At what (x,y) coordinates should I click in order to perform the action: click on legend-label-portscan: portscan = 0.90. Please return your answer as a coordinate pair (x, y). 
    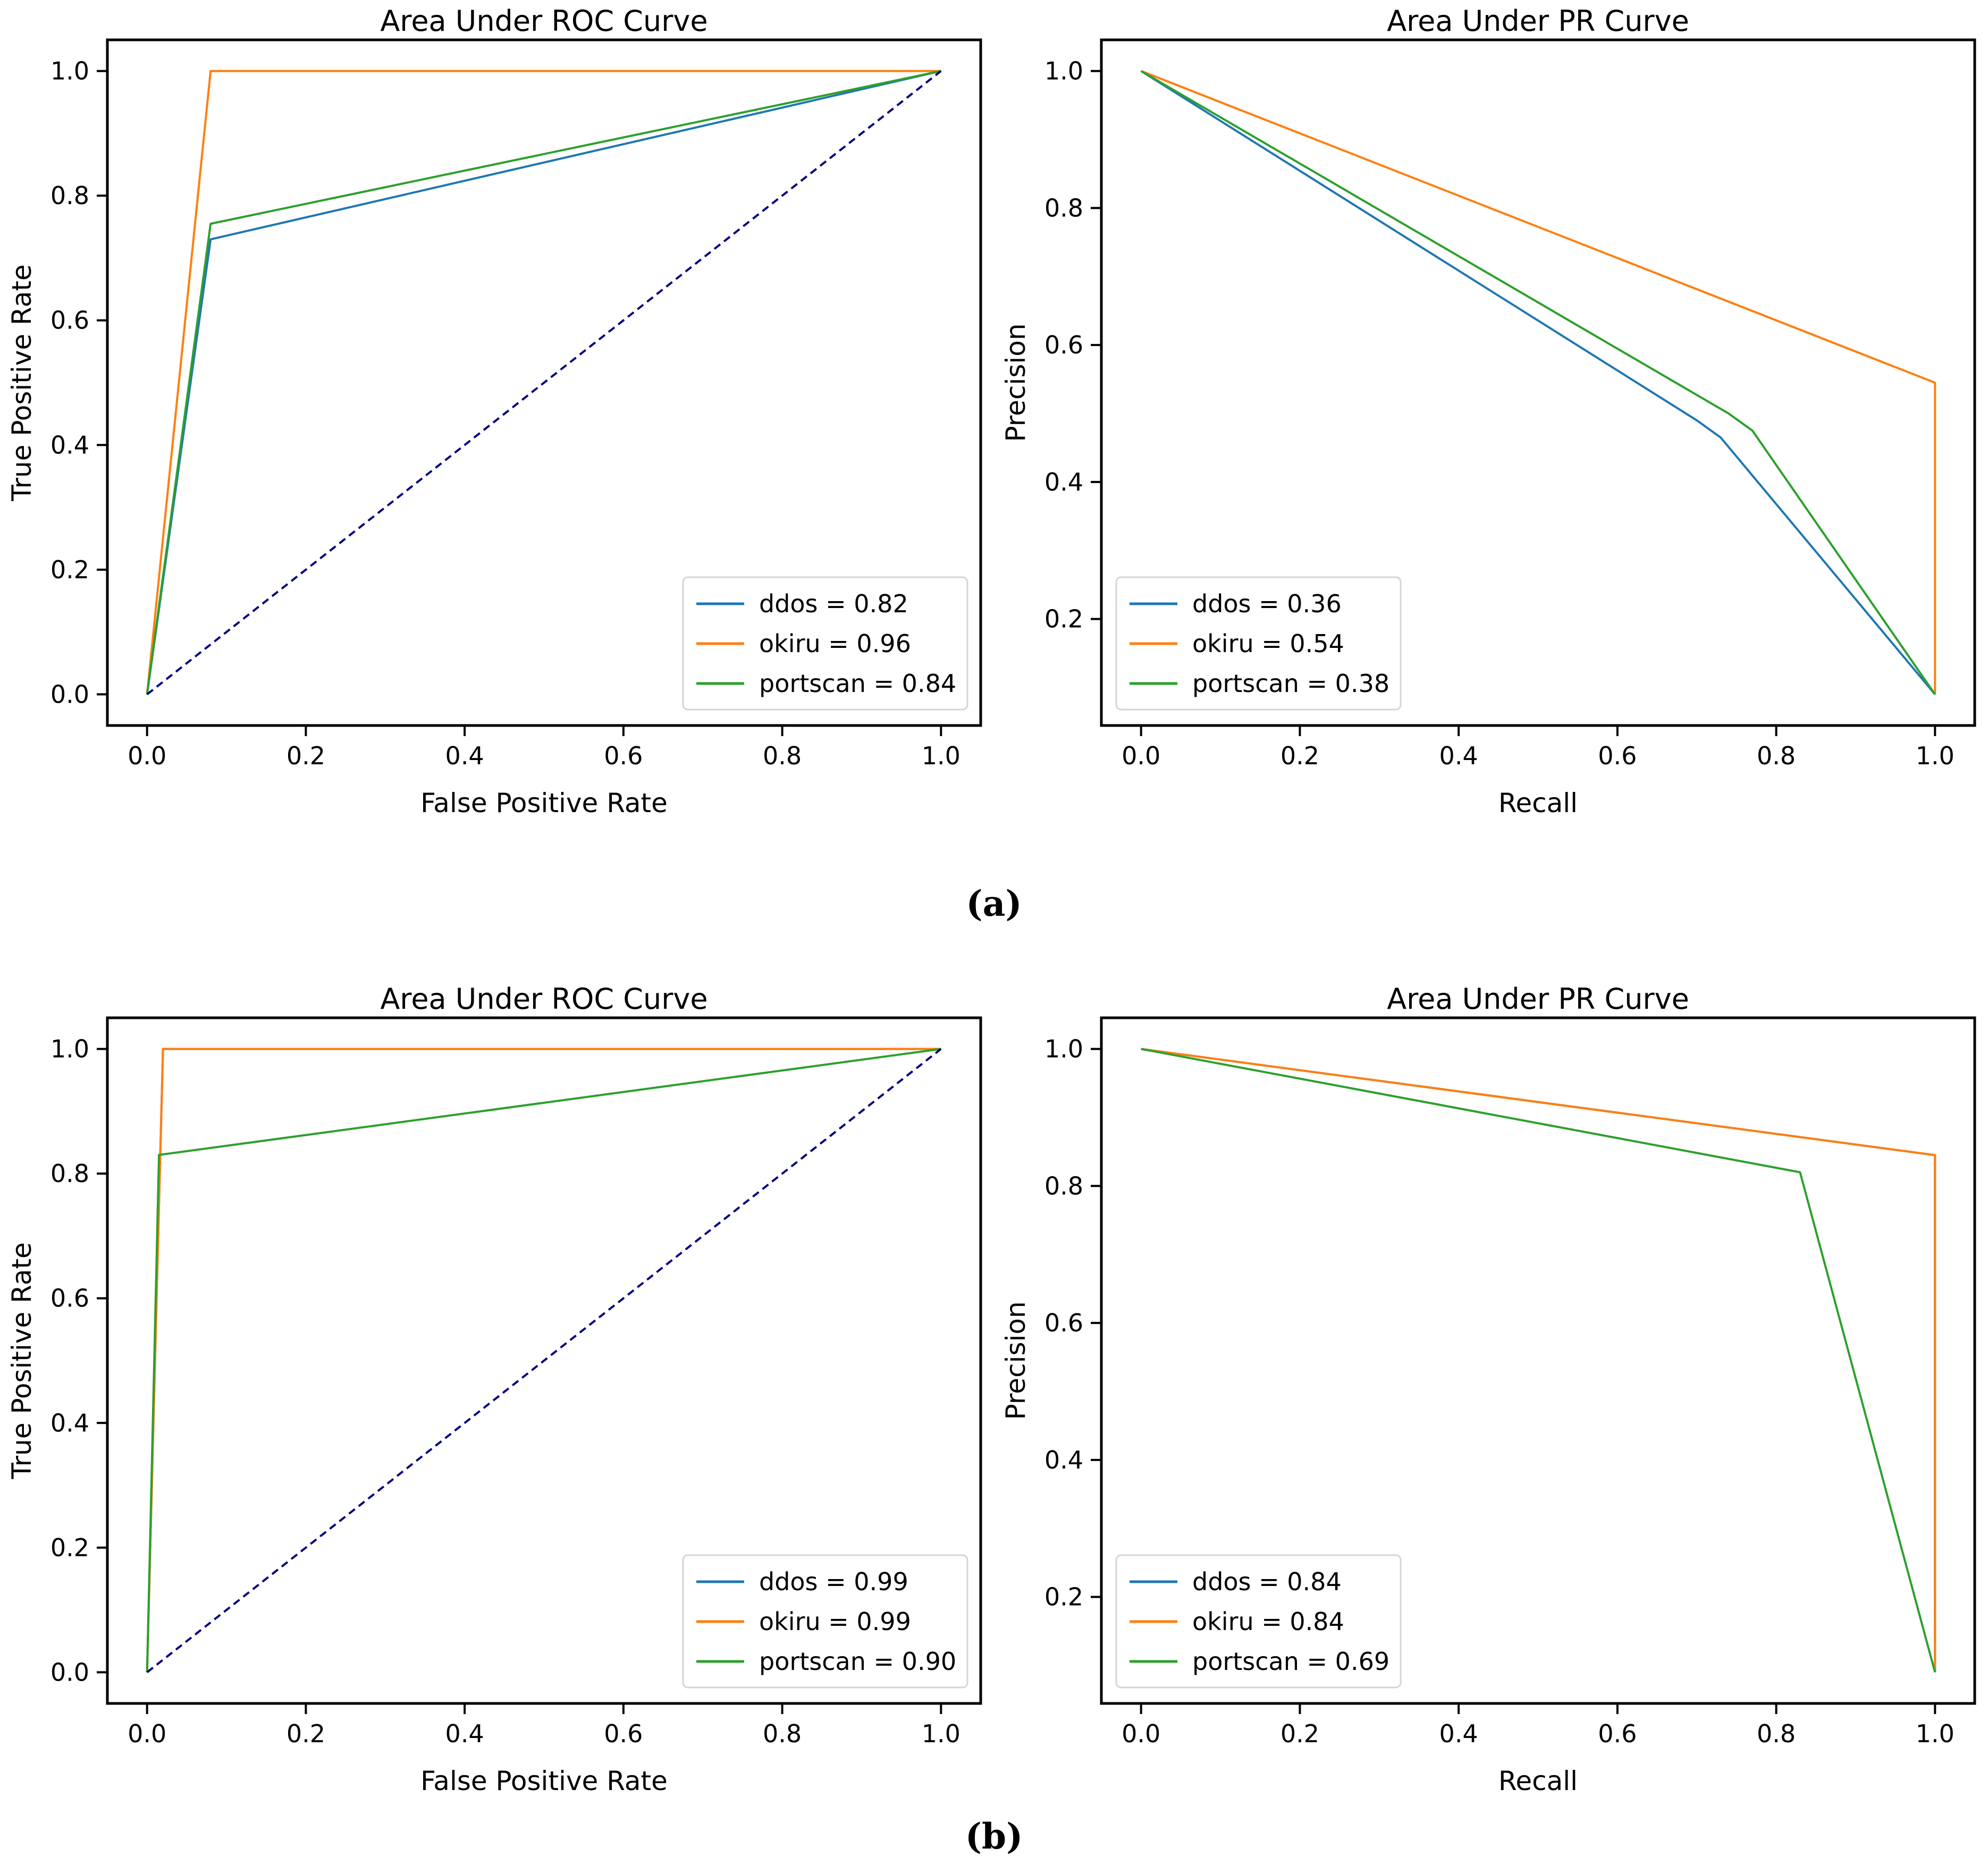
    Looking at the image, I should click on (857, 1662).